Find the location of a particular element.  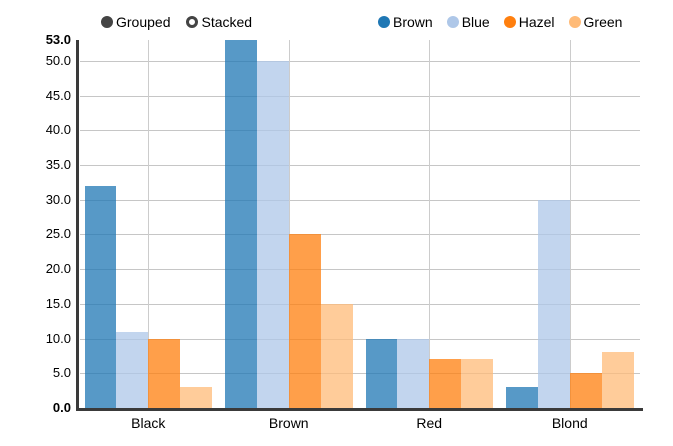

legend-swatch-hazel-icon is located at coordinates (509, 22).